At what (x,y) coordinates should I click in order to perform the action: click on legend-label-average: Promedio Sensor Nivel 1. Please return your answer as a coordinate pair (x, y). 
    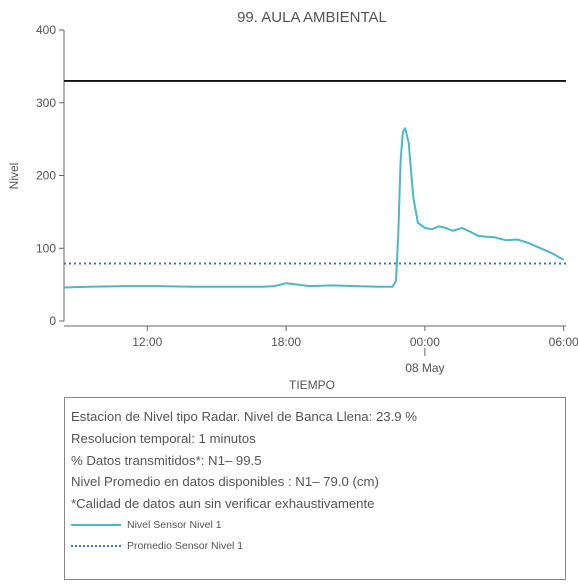
    Looking at the image, I should click on (185, 546).